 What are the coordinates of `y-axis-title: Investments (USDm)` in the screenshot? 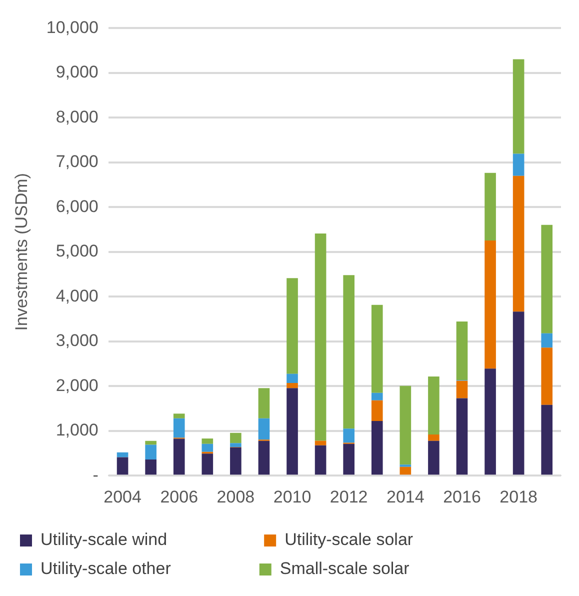 It's located at (21, 252).